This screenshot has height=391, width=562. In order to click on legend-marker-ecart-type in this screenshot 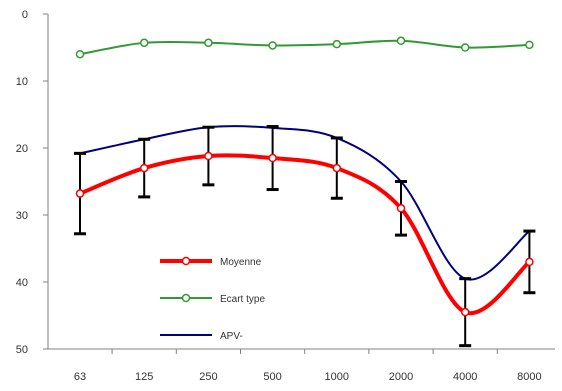, I will do `click(186, 298)`.